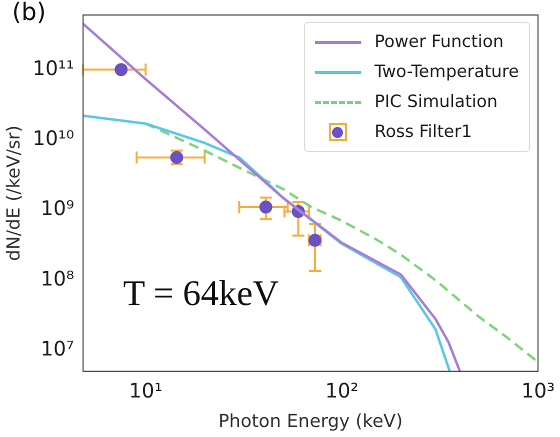 This screenshot has height=437, width=560. I want to click on legend-label: Two-Temperature, so click(446, 72).